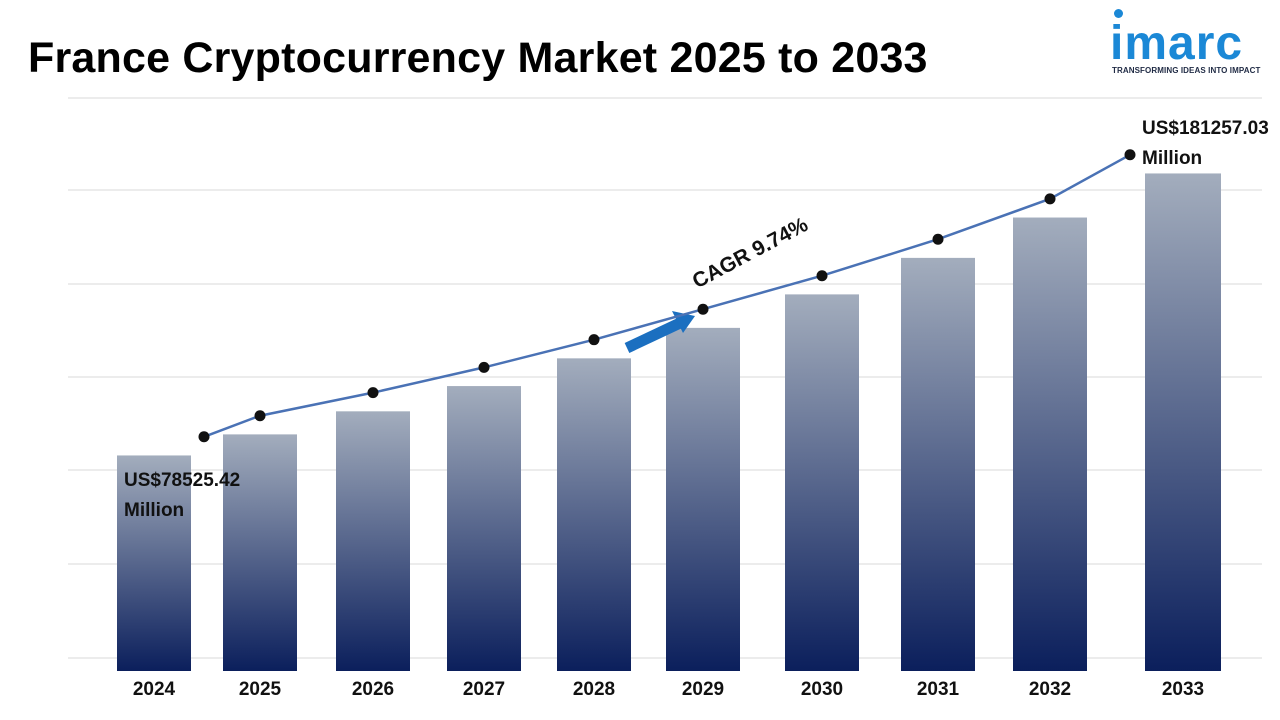 Image resolution: width=1280 pixels, height=720 pixels. I want to click on x-tick-2028: 2028, so click(594, 689).